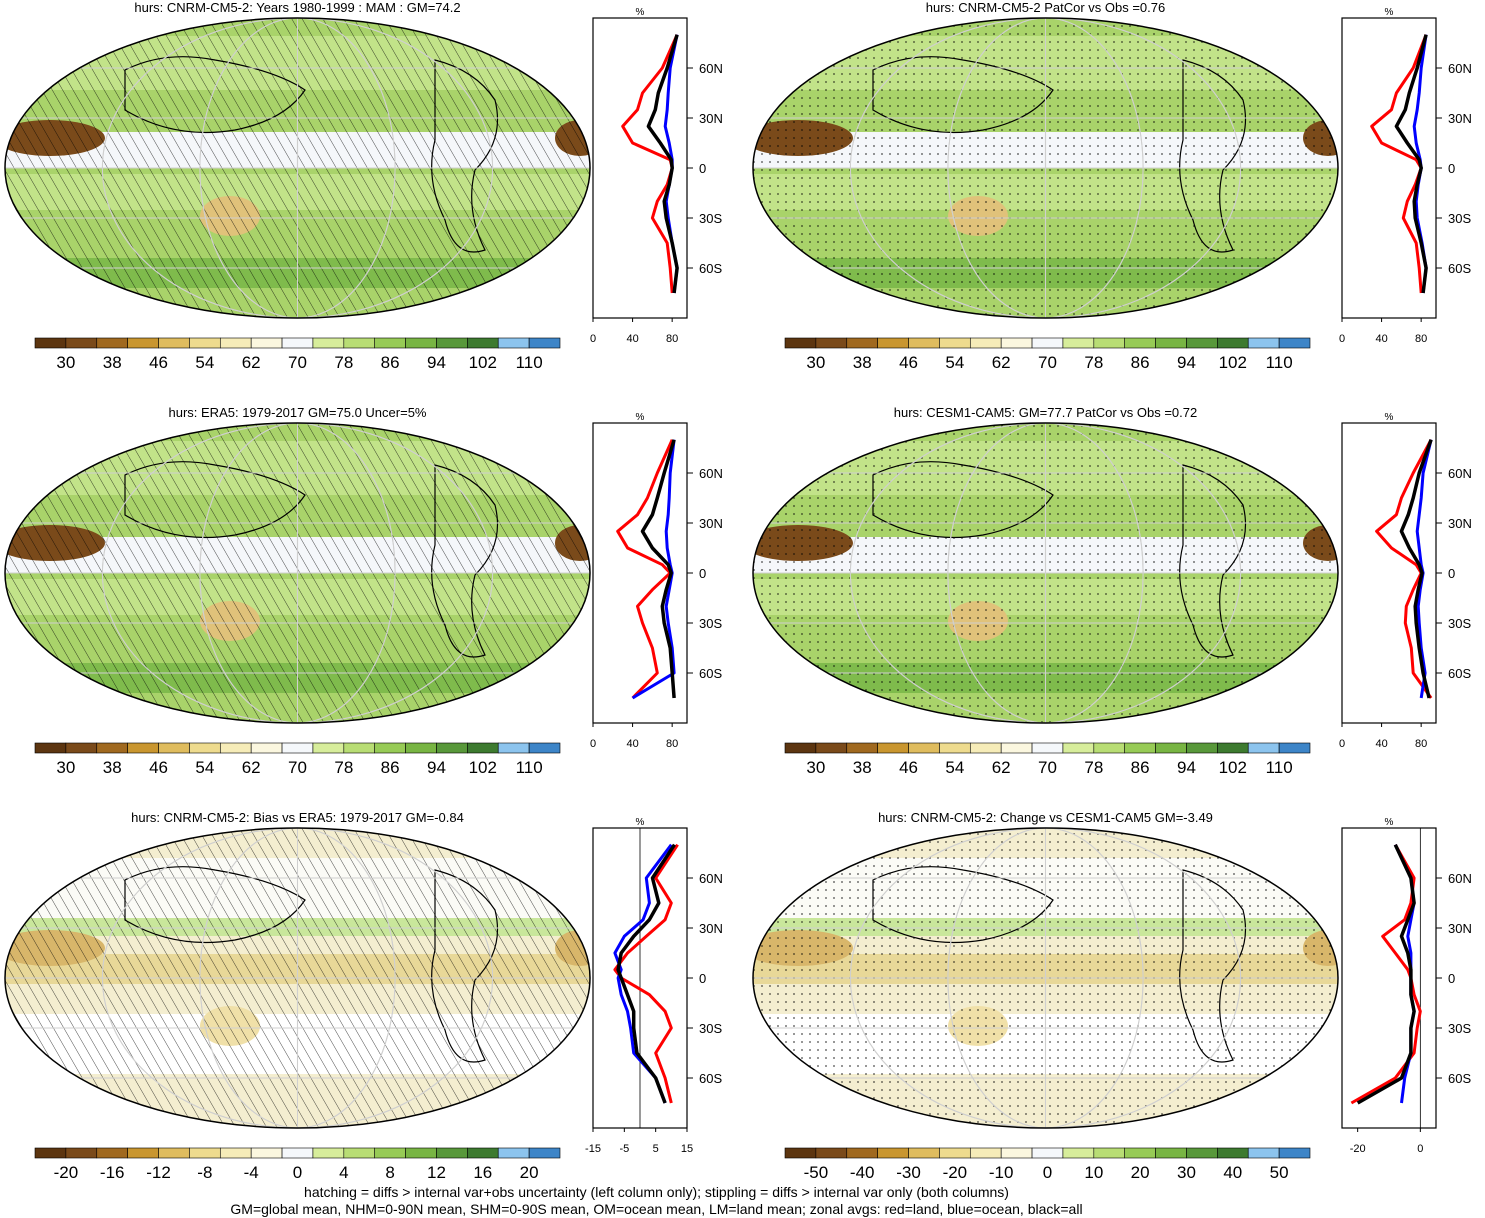 This screenshot has width=1485, height=1218. Describe the element at coordinates (687, 1149) in the screenshot. I see `x-tick-label: 15` at that location.